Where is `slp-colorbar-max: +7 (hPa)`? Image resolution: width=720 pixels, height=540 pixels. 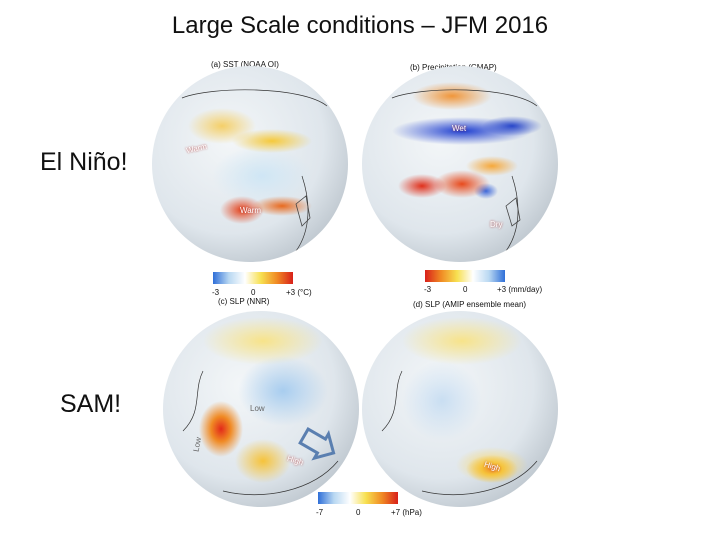 slp-colorbar-max: +7 (hPa) is located at coordinates (406, 512).